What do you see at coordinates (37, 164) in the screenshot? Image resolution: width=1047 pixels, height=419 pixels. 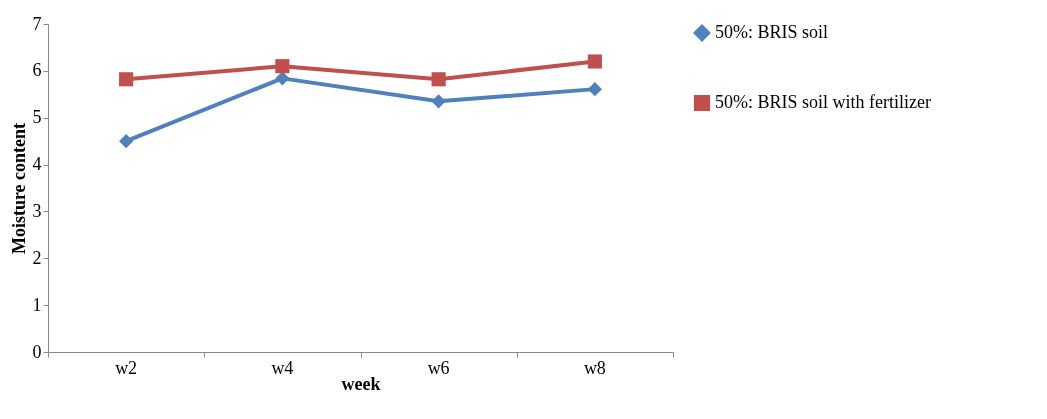 I see `y-tick-label: 4` at bounding box center [37, 164].